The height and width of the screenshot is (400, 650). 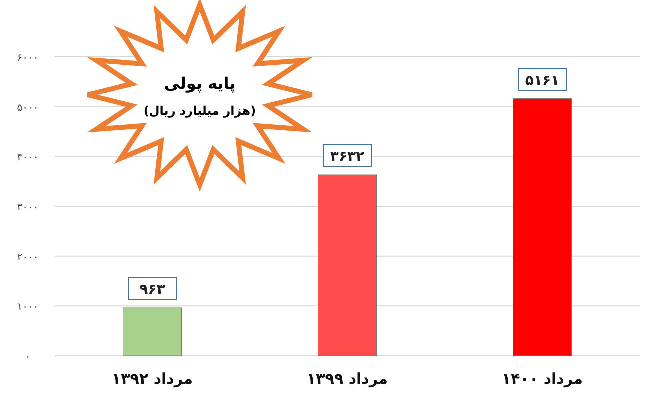 What do you see at coordinates (28, 108) in the screenshot?
I see `y-tick-label: ۵۰۰۰` at bounding box center [28, 108].